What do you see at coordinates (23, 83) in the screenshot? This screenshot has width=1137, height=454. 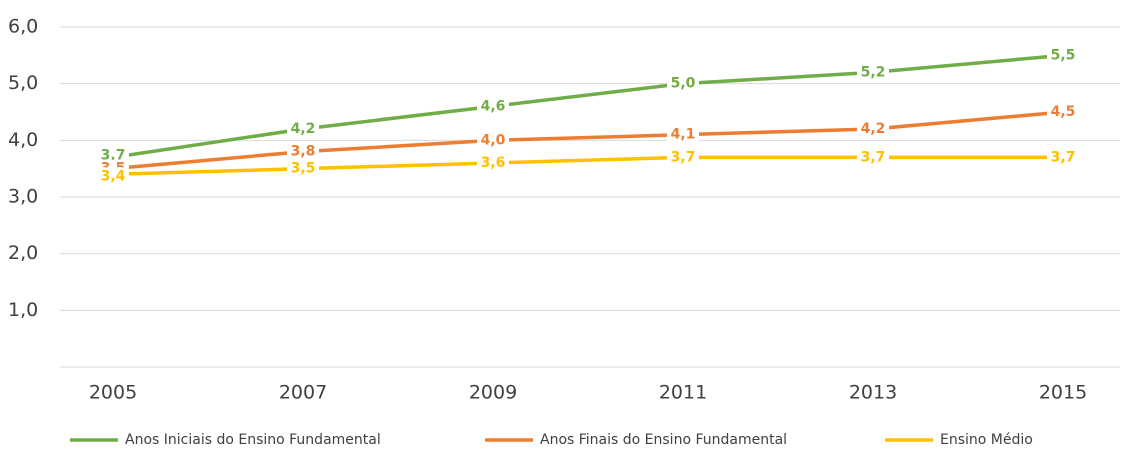 I see `y-tick-label: 5,0` at bounding box center [23, 83].